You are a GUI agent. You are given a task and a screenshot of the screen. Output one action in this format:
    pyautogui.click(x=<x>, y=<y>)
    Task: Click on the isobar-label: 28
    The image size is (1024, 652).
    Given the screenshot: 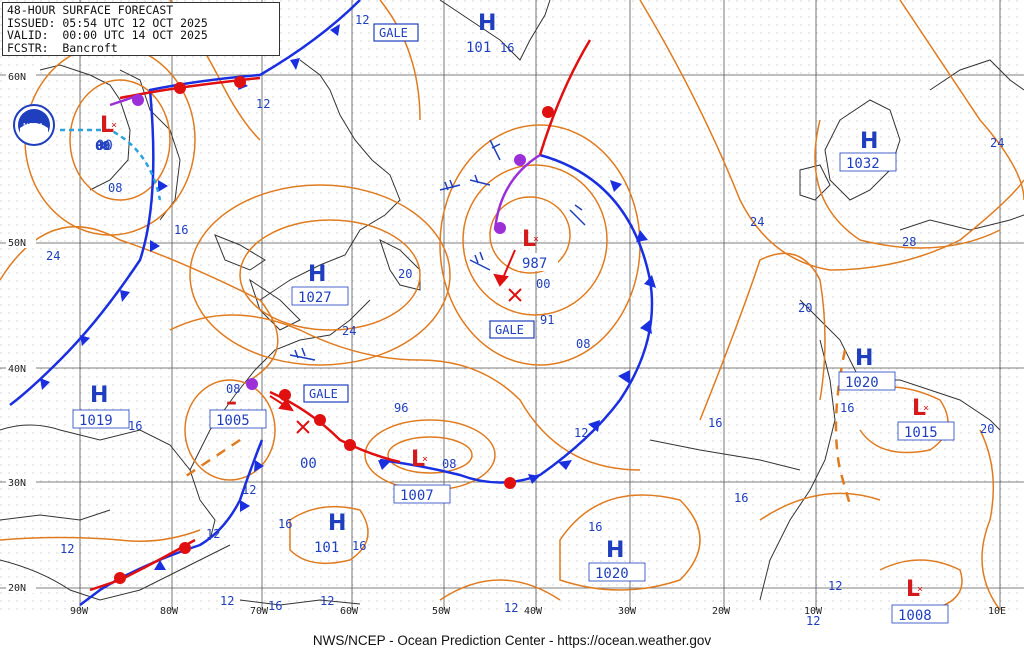 What is the action you would take?
    pyautogui.click(x=909, y=242)
    